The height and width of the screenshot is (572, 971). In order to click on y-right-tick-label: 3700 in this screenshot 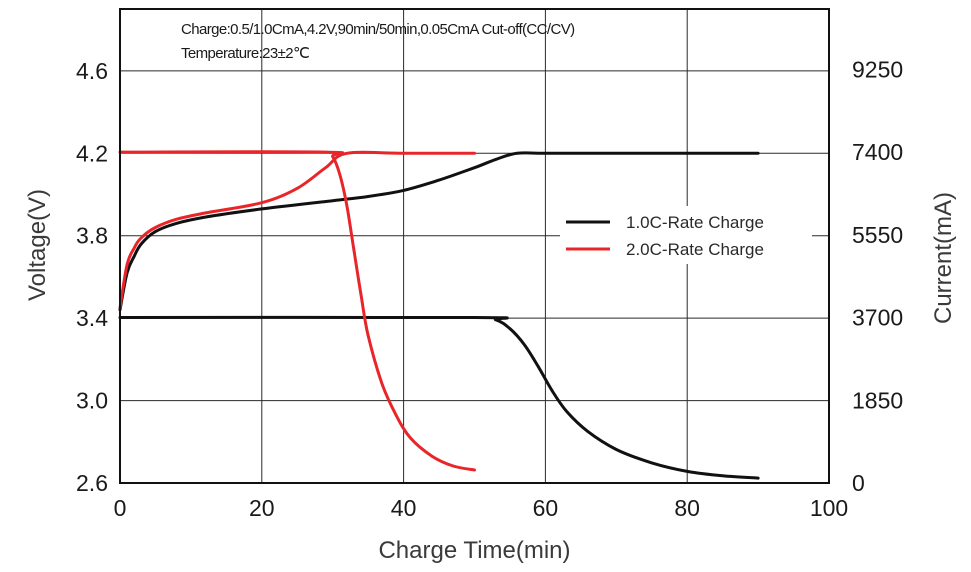, I will do `click(877, 318)`.